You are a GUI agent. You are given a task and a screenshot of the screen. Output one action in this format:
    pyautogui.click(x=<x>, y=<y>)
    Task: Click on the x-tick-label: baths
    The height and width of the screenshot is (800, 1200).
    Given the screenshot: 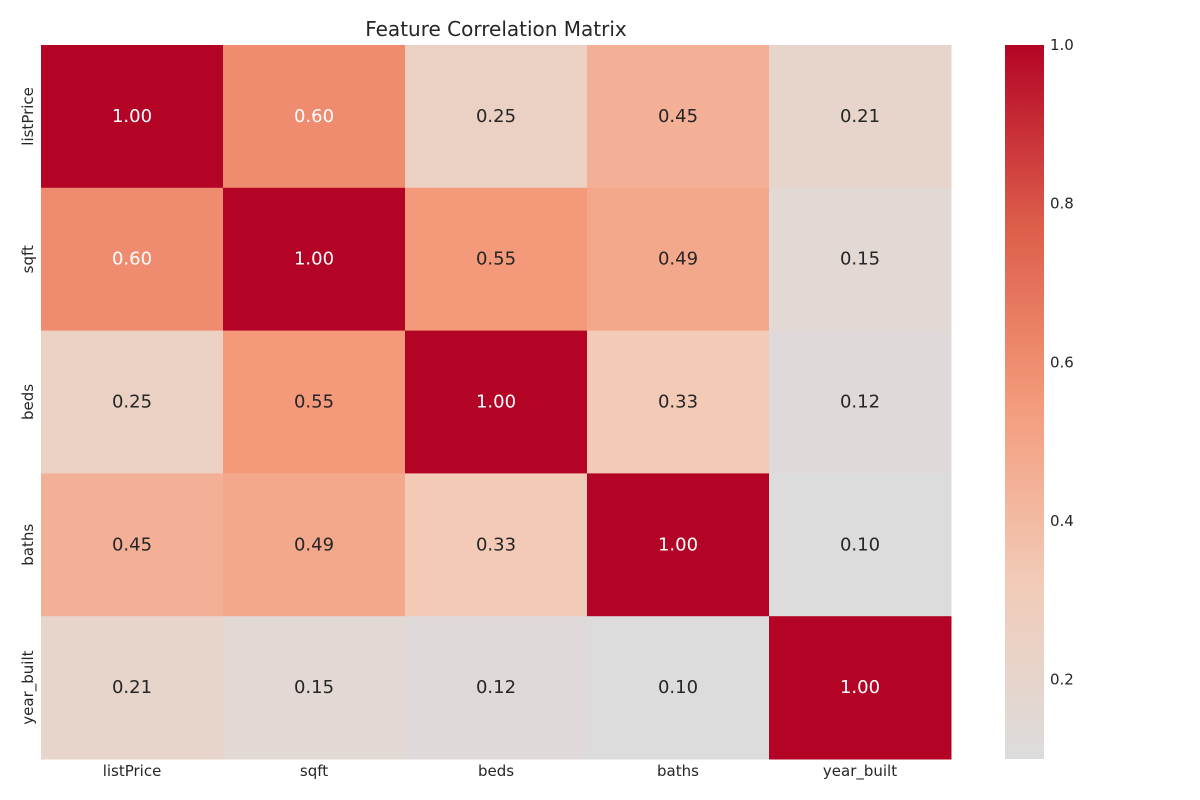 What is the action you would take?
    pyautogui.click(x=678, y=771)
    